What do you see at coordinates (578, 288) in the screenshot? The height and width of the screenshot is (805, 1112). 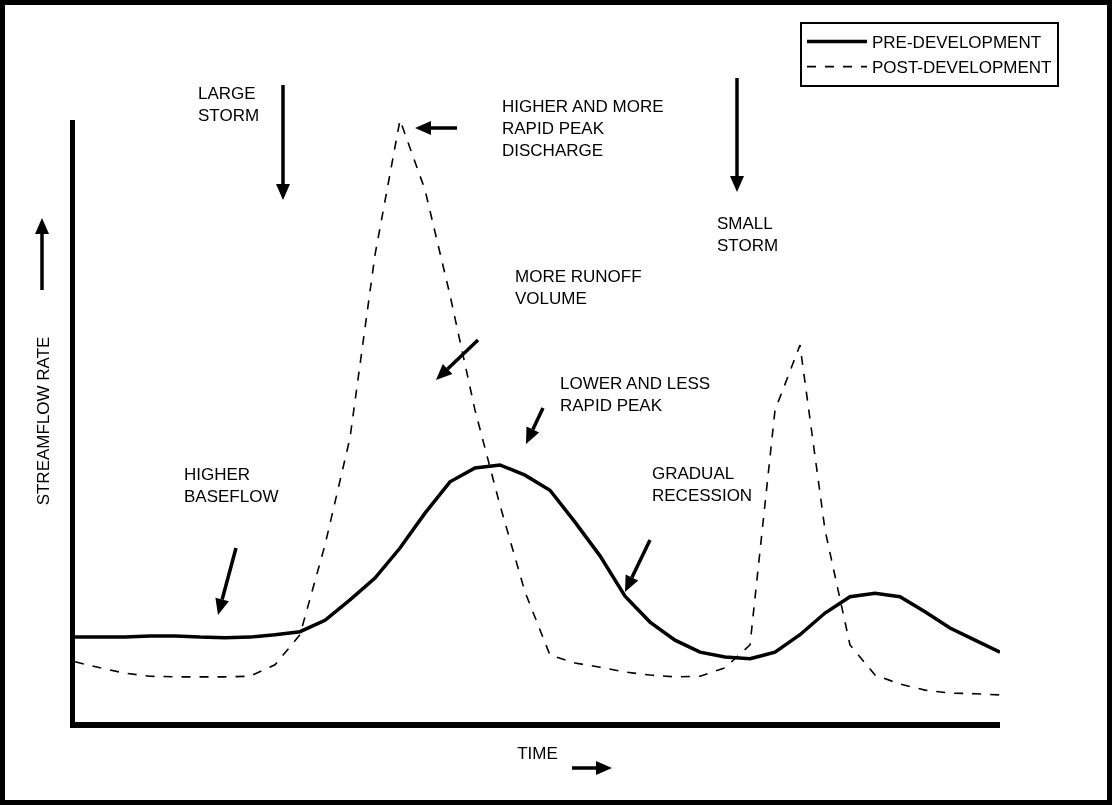 I see `annotation: MORE RUNOFF VOLUME` at bounding box center [578, 288].